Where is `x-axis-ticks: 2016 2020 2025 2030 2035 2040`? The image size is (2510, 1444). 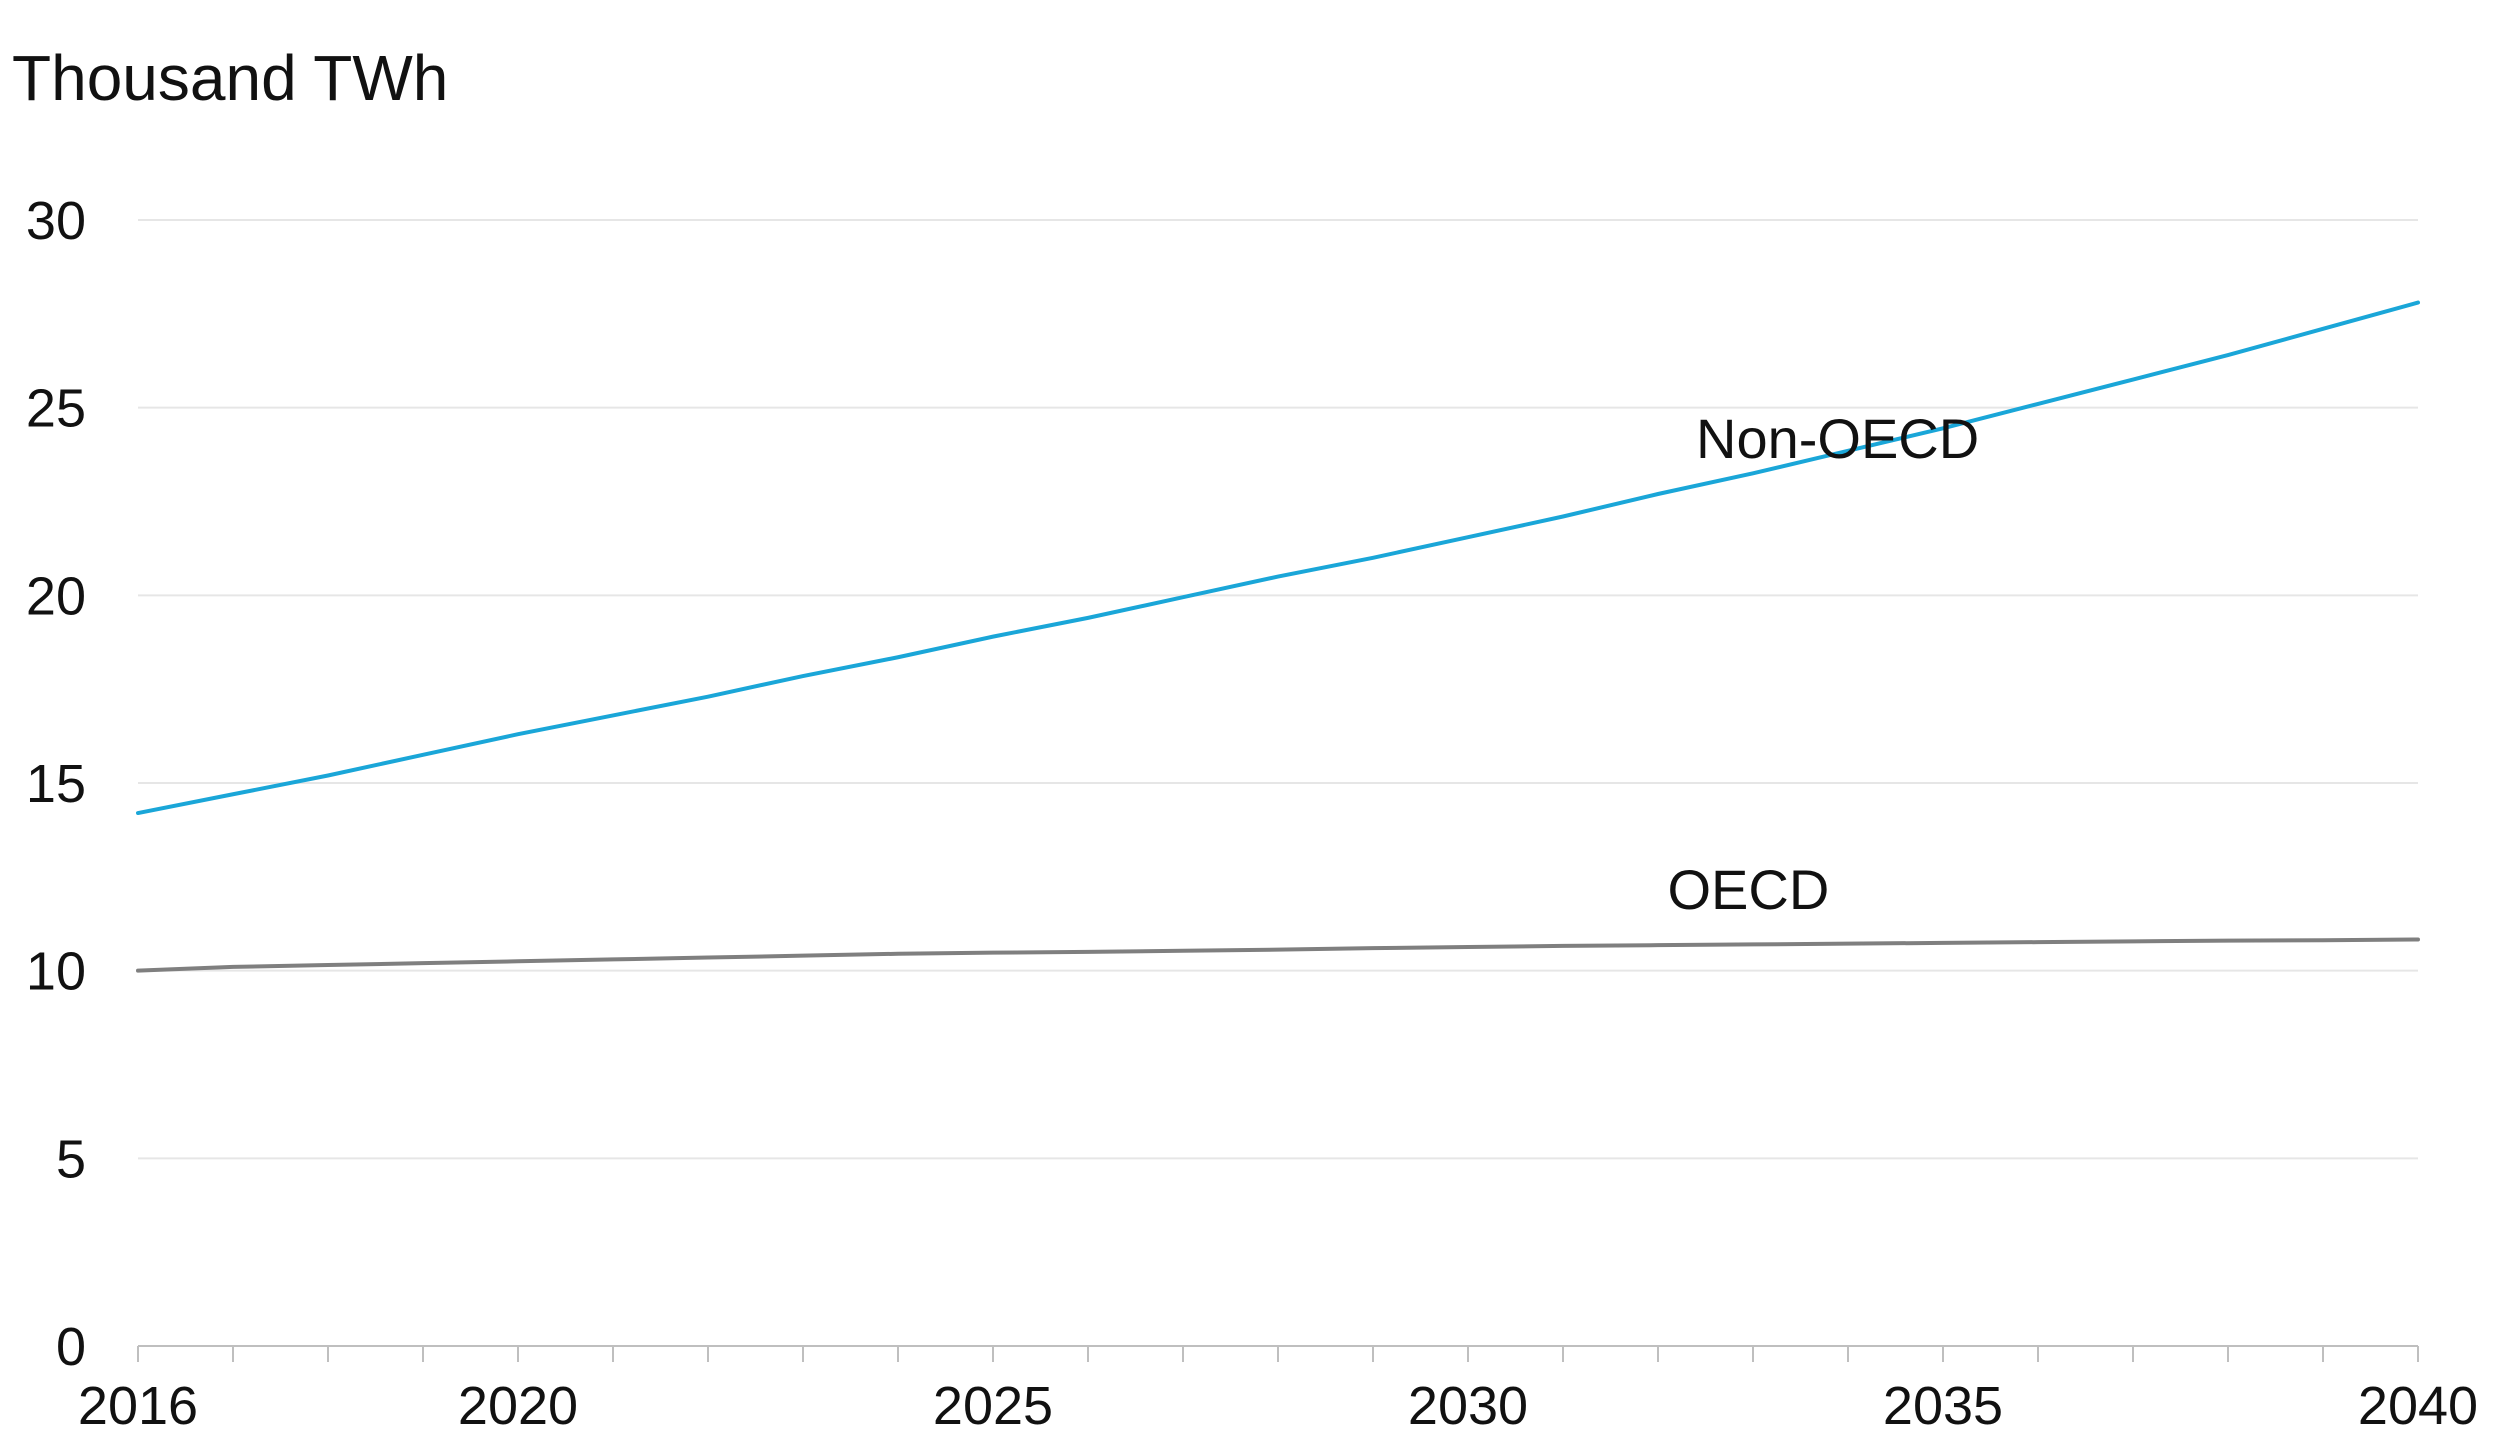
x-axis-ticks: 2016 2020 2025 2030 2035 2040 is located at coordinates (1278, 1406).